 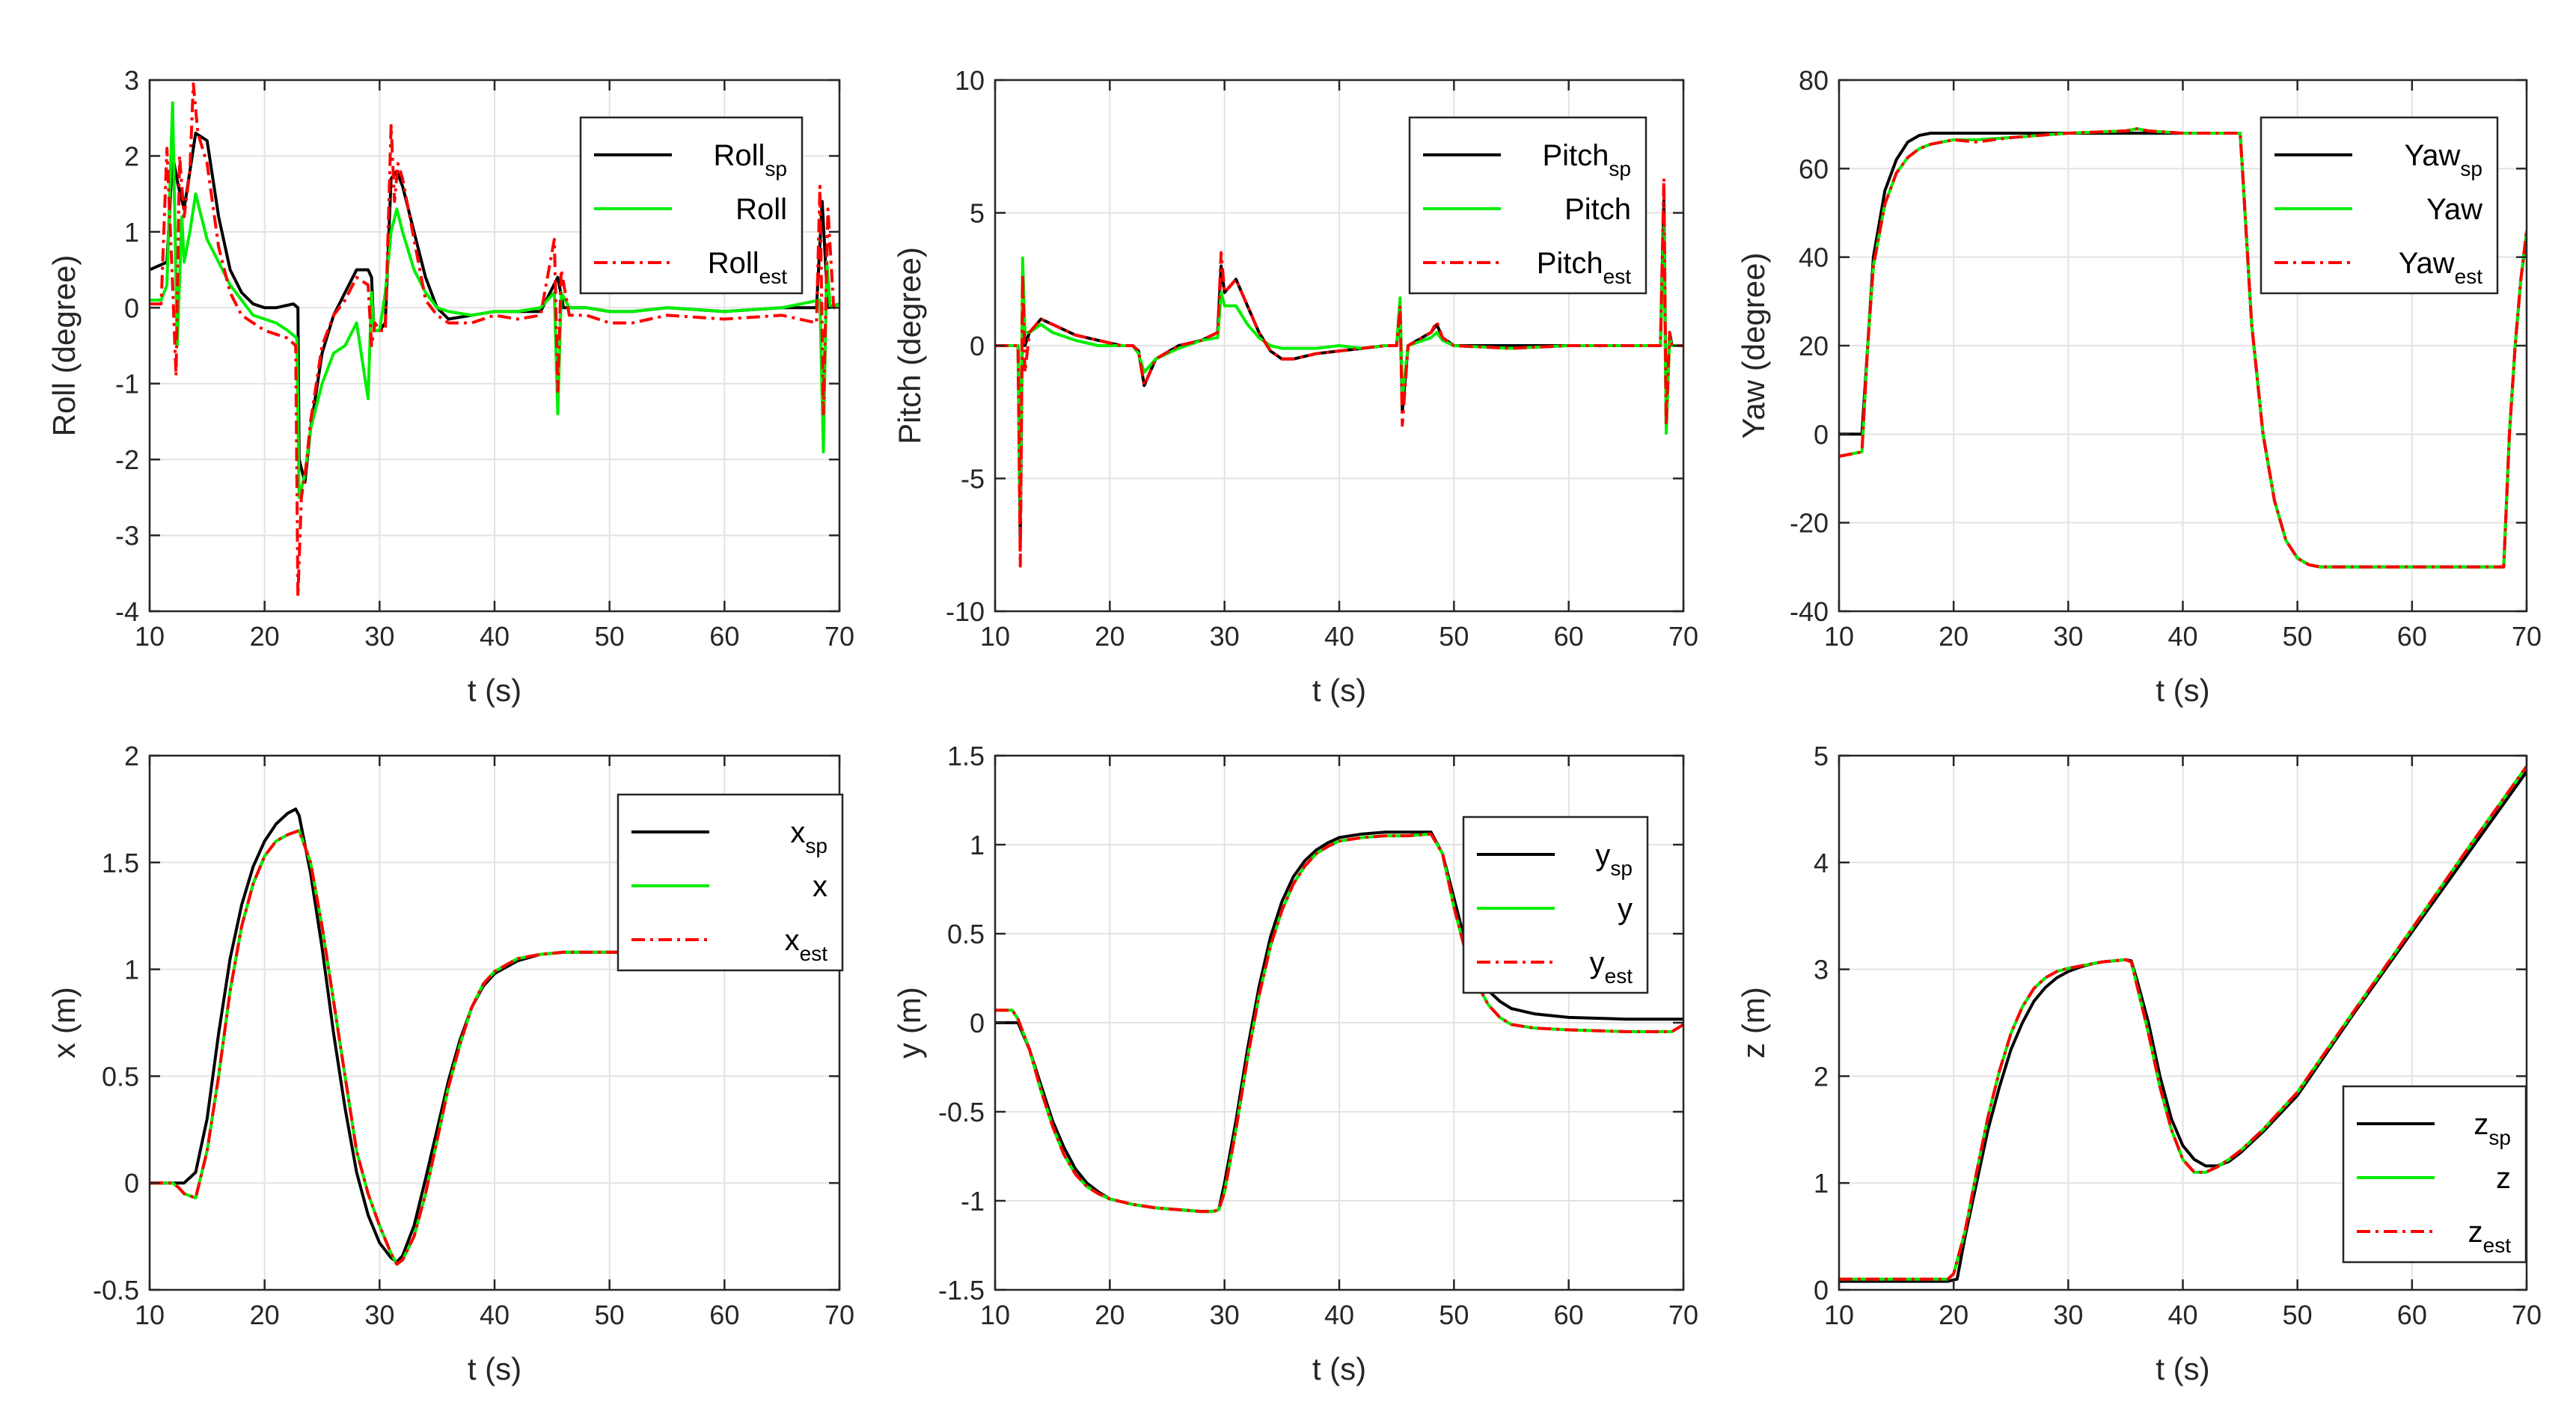 What do you see at coordinates (2183, 1023) in the screenshot?
I see `series-line-z` at bounding box center [2183, 1023].